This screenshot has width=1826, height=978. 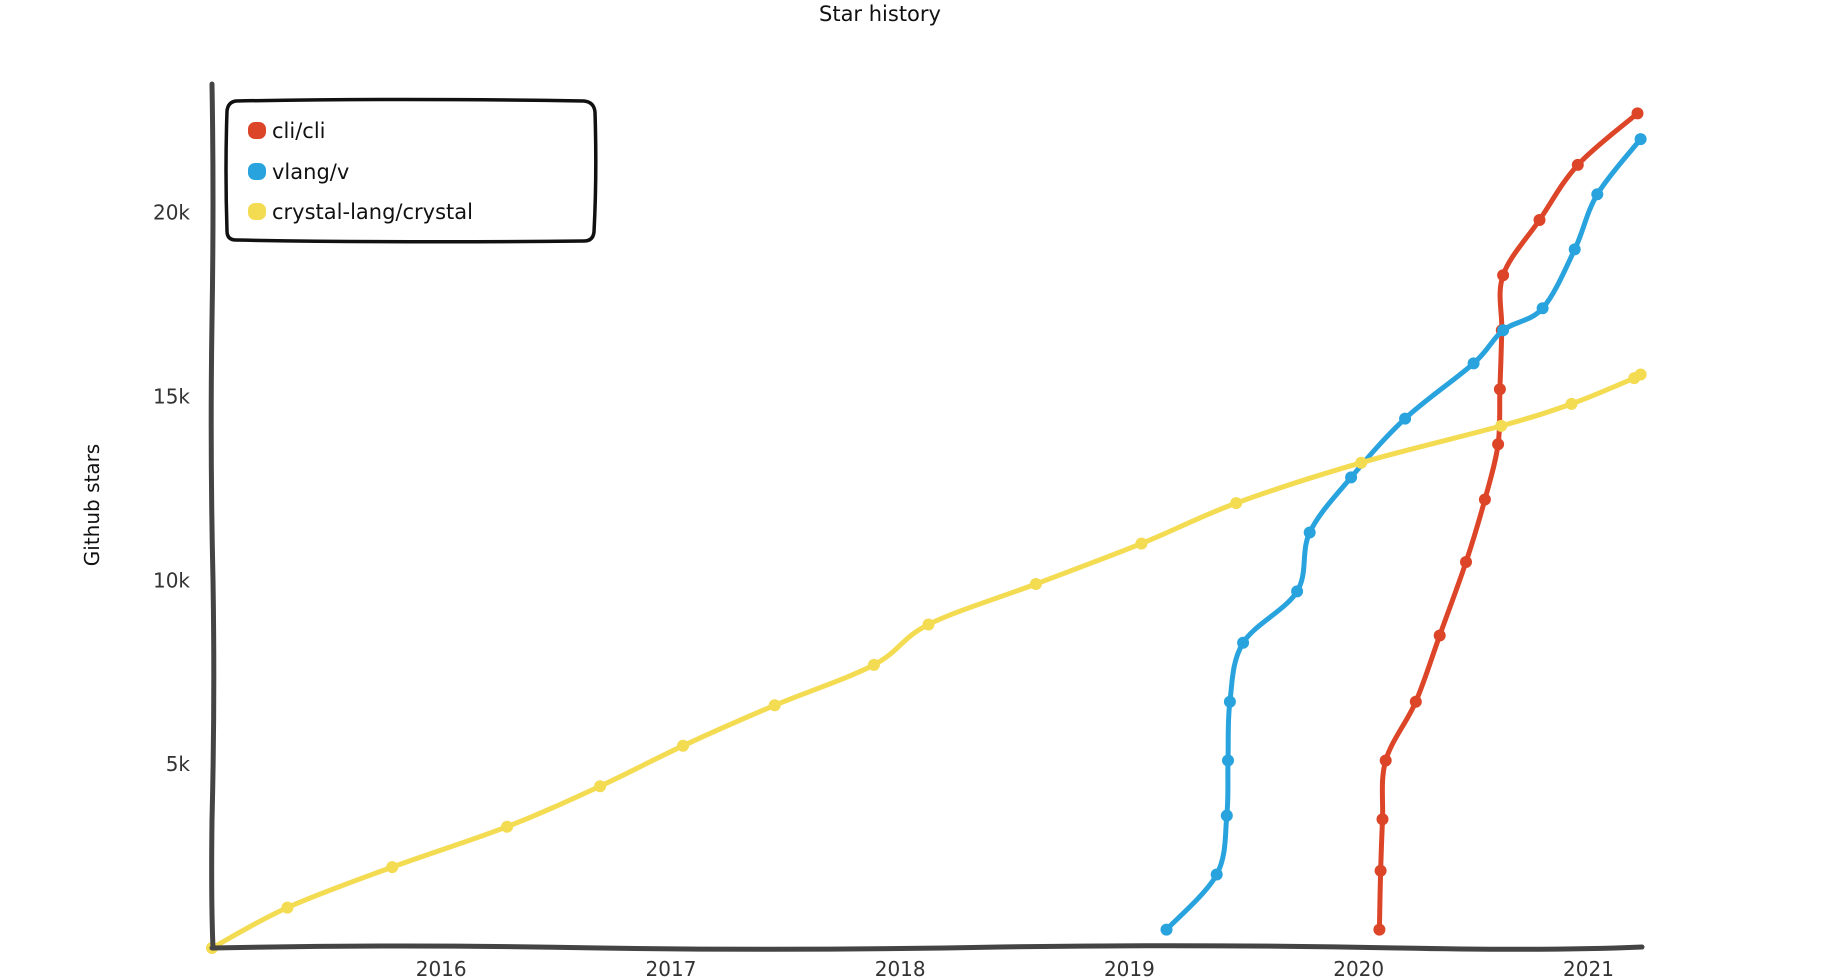 What do you see at coordinates (441, 967) in the screenshot?
I see `x-tick-label-2016: 2016` at bounding box center [441, 967].